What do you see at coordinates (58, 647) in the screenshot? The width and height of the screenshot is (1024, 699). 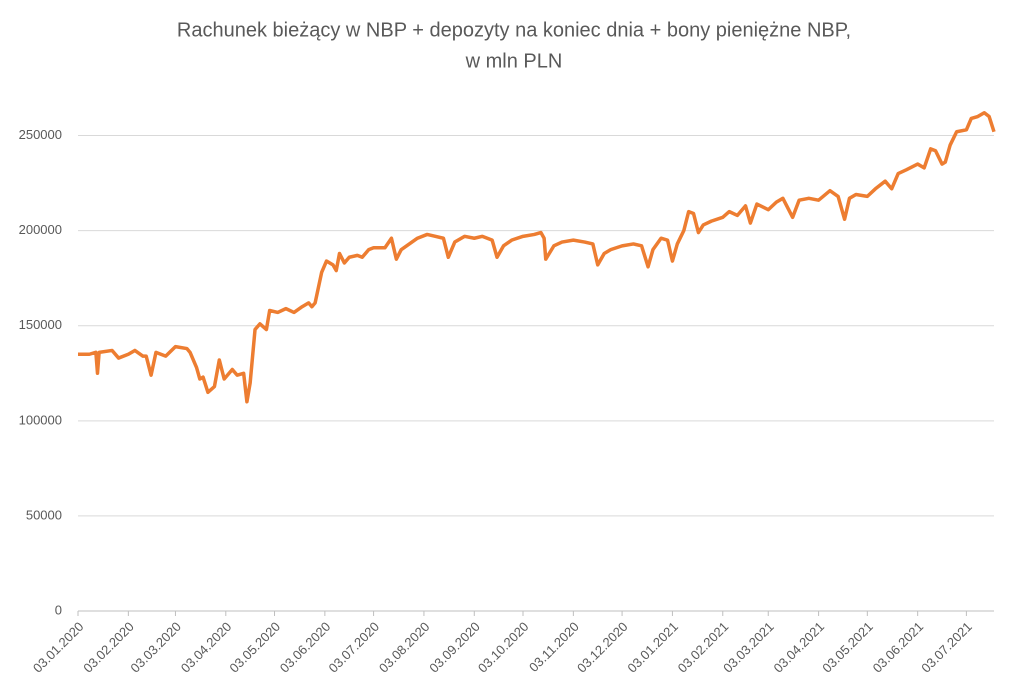 I see `x-tick-label: 03.01.2020` at bounding box center [58, 647].